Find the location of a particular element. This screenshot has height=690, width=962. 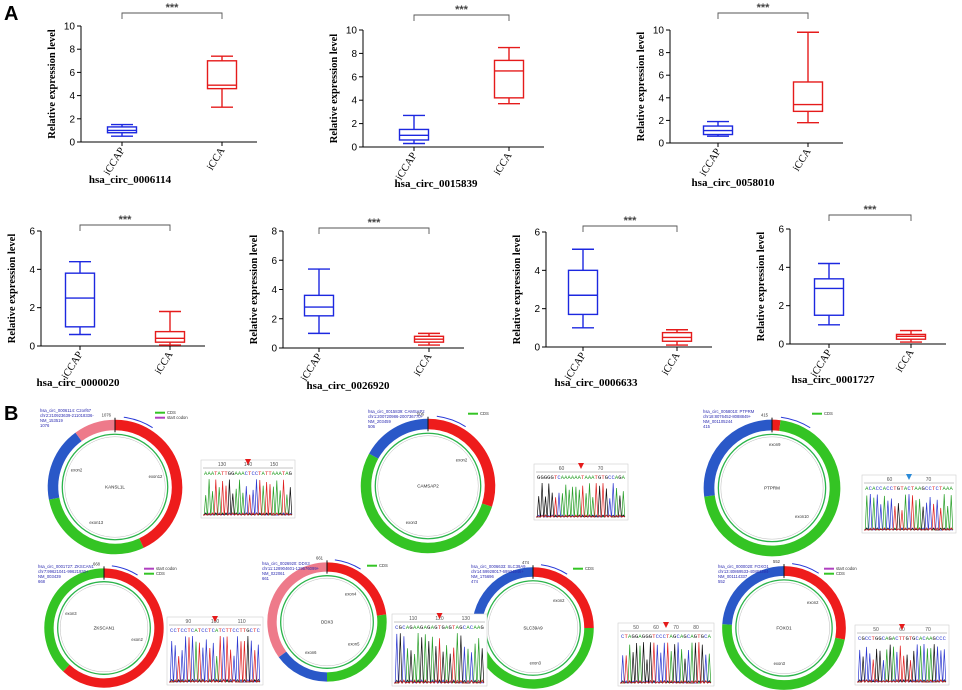

circrna-info-line: hsa_circ_0006633: SLC39A9 is located at coordinates (498, 566).